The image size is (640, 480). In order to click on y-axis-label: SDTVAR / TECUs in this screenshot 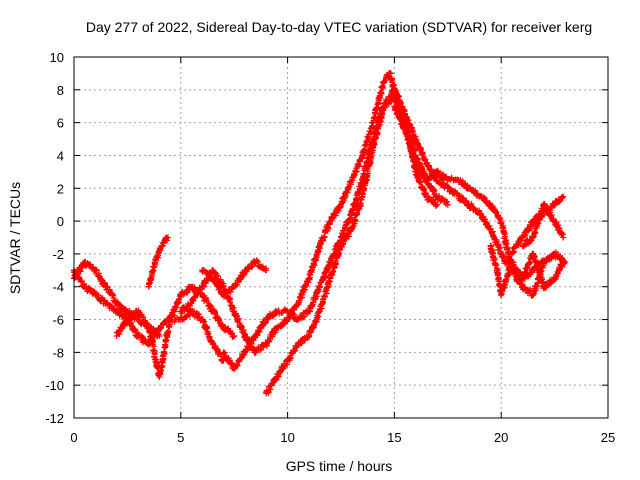, I will do `click(15, 238)`.